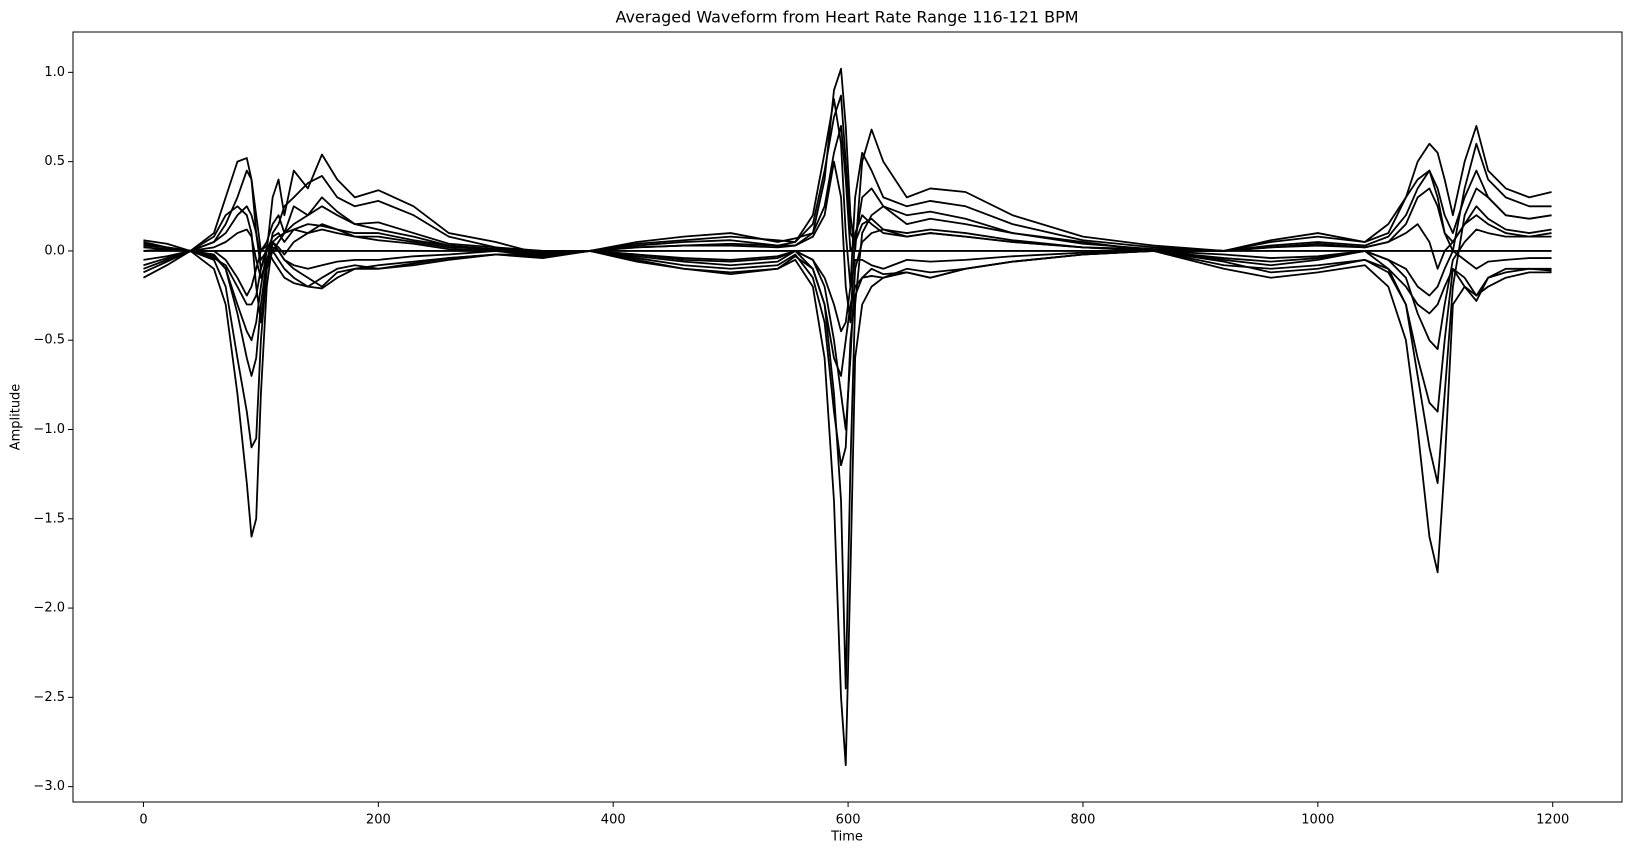  I want to click on y-tick-label: 1.0, so click(54, 72).